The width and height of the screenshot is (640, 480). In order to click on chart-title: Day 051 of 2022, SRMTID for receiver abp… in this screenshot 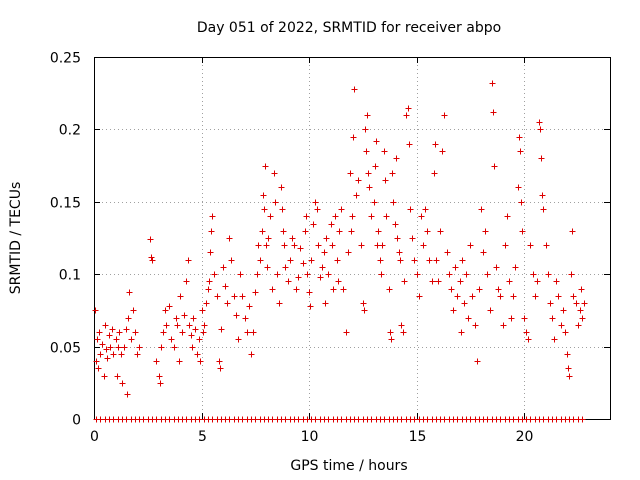, I will do `click(349, 28)`.